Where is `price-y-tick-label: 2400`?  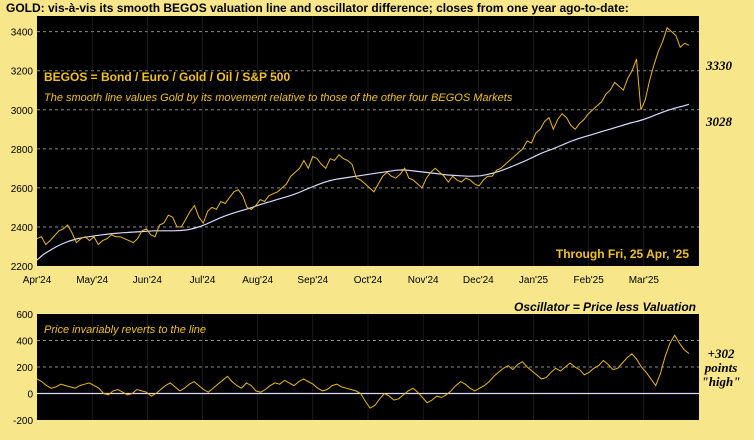 price-y-tick-label: 2400 is located at coordinates (22, 228).